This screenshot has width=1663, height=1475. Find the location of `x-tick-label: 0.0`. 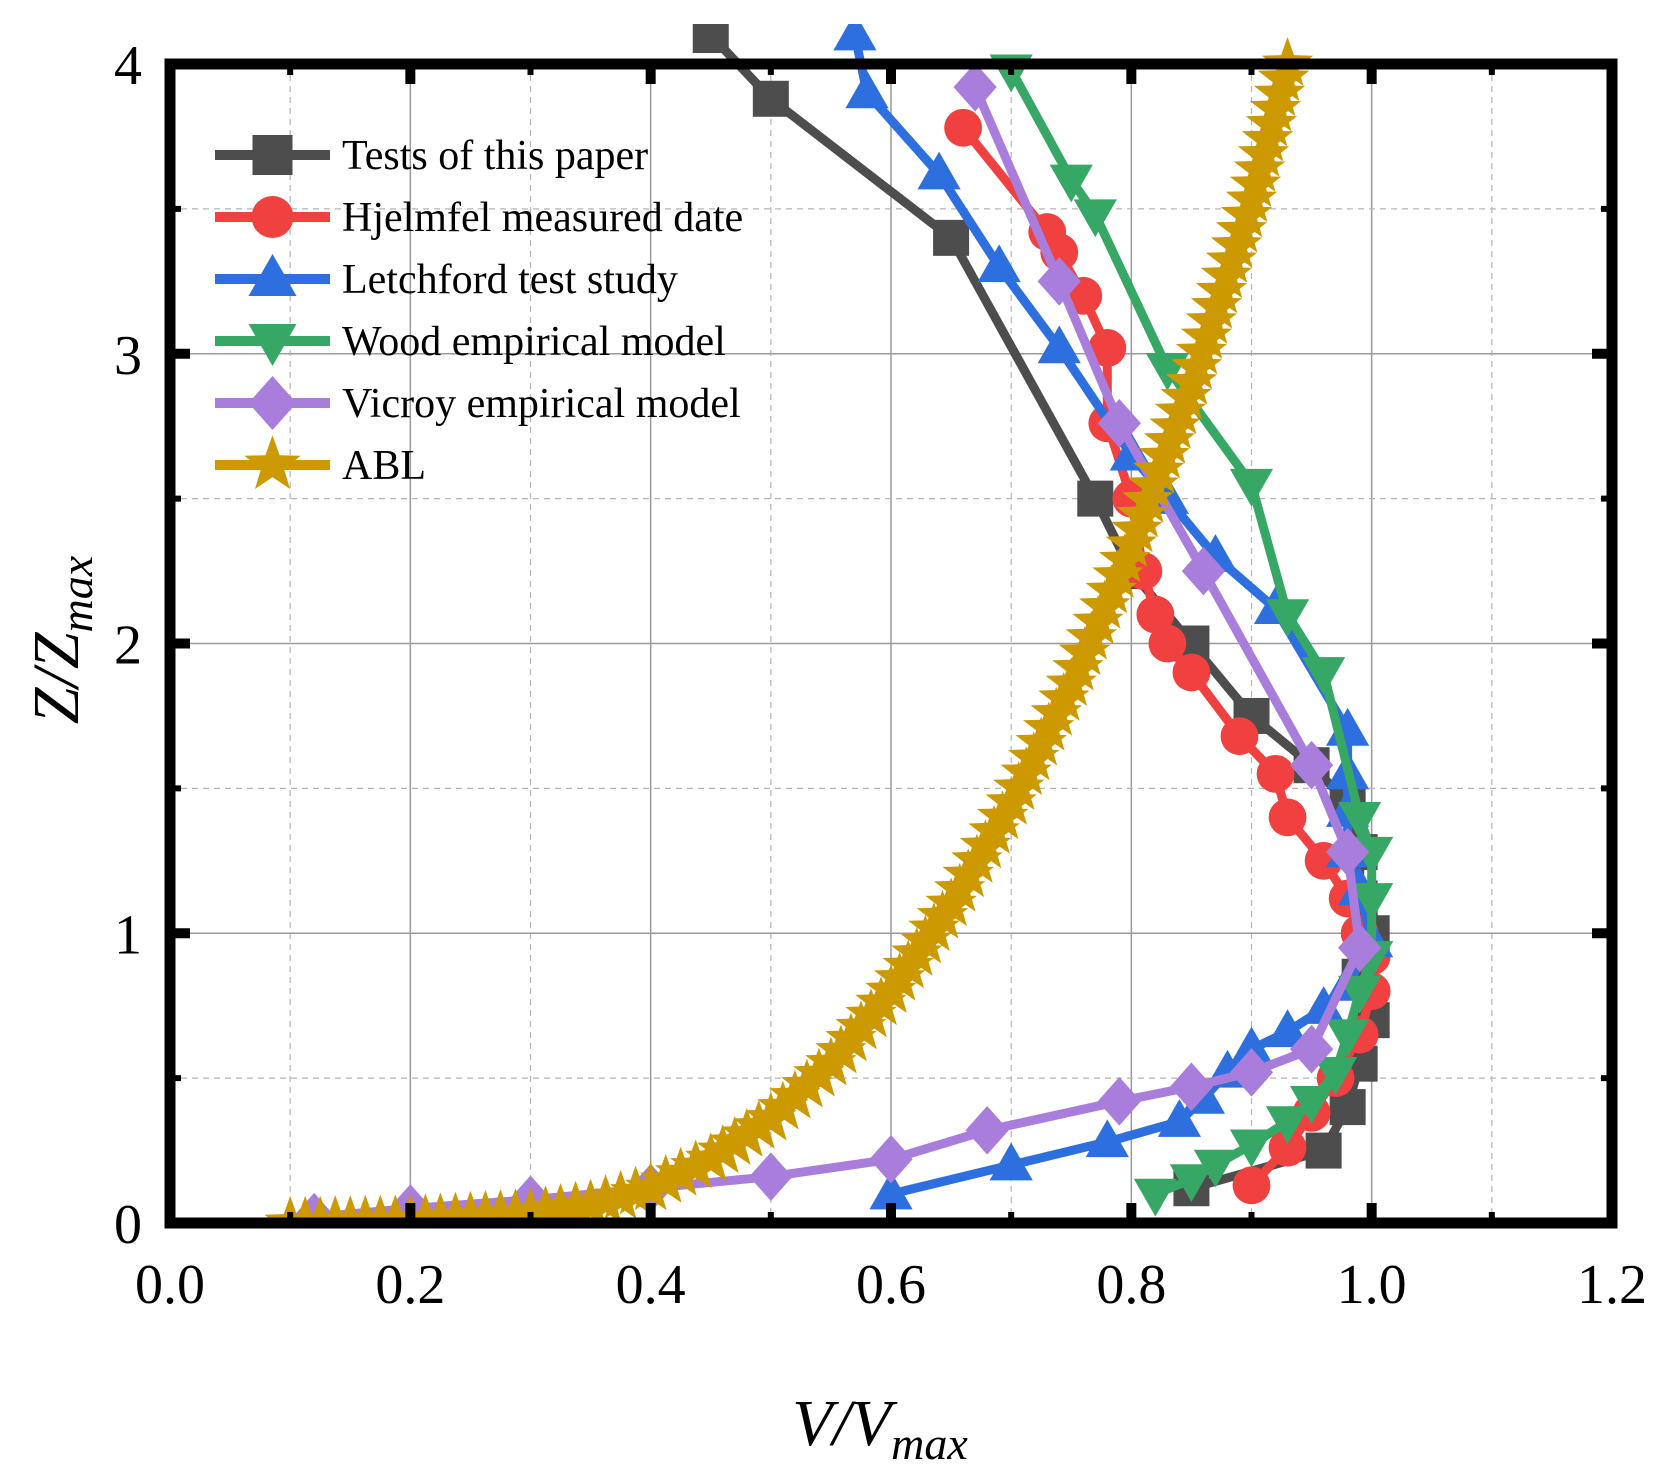

x-tick-label: 0.0 is located at coordinates (170, 1285).